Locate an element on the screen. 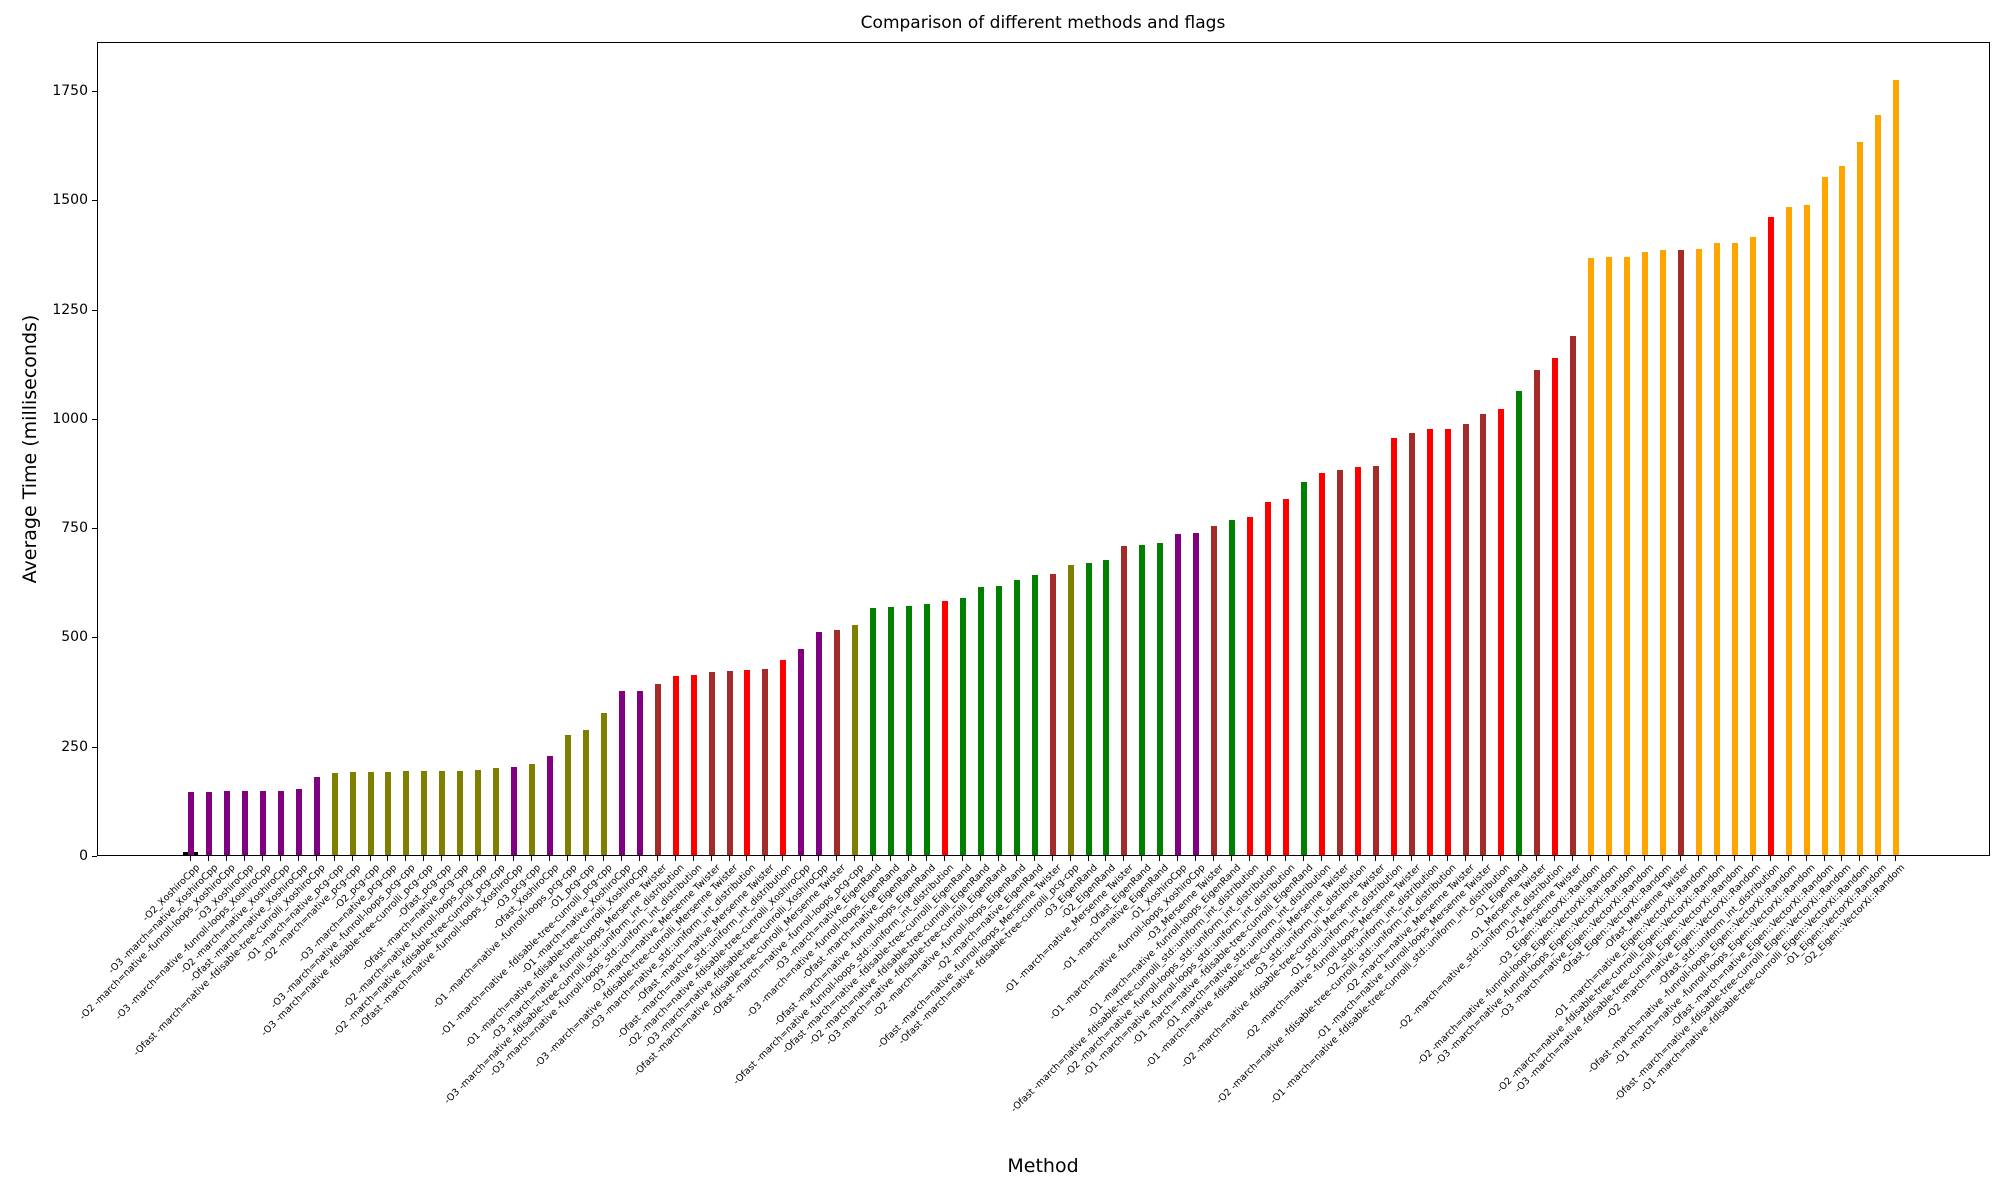  y-tick-label: 1500 is located at coordinates (70, 200).